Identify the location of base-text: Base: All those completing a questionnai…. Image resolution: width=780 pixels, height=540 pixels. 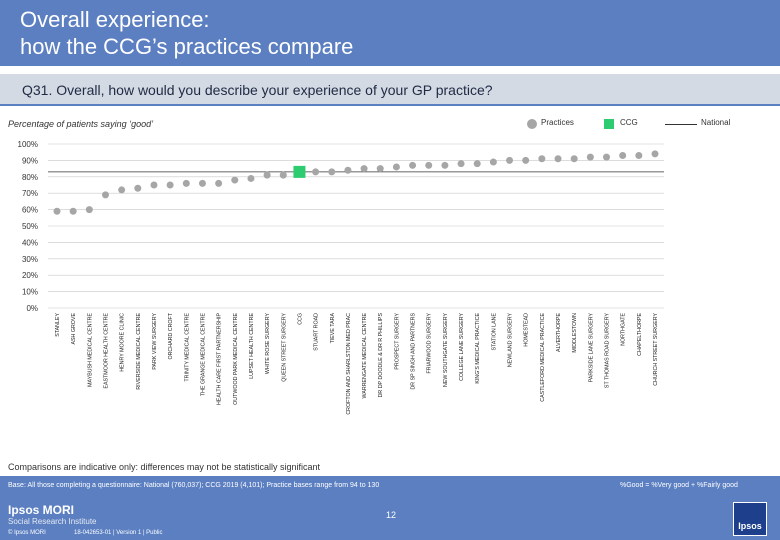
(194, 485).